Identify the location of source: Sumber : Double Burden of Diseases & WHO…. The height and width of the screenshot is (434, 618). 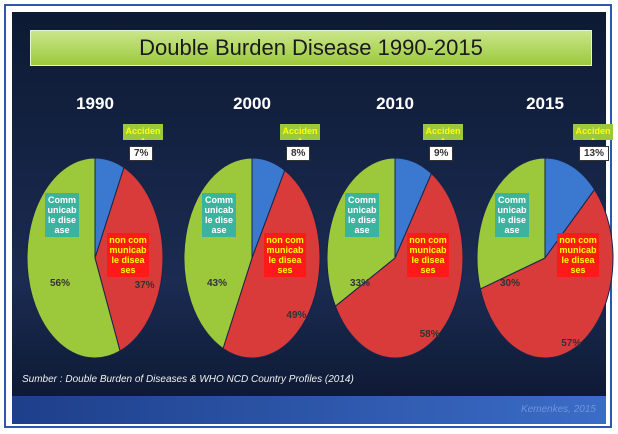
(188, 379).